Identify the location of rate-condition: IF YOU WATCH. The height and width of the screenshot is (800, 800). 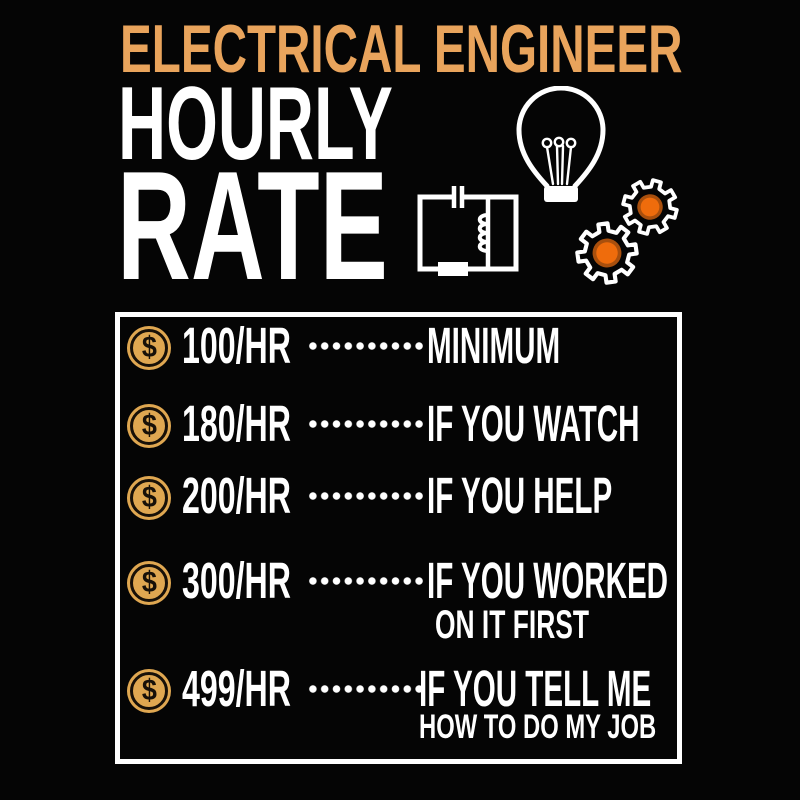
(610, 424).